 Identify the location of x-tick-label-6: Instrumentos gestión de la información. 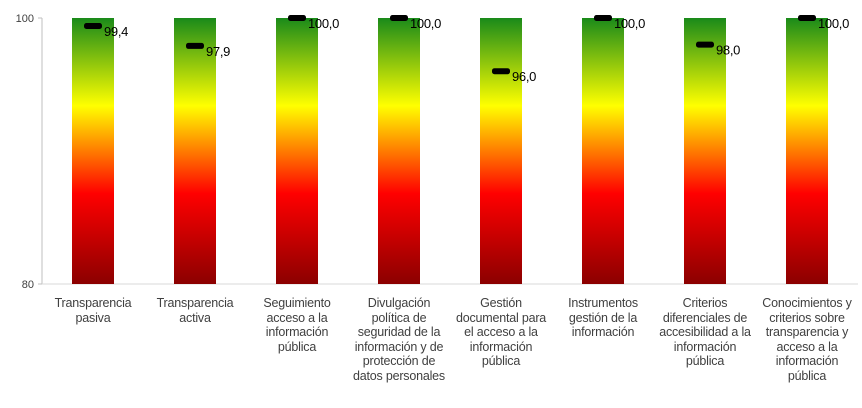
(603, 318).